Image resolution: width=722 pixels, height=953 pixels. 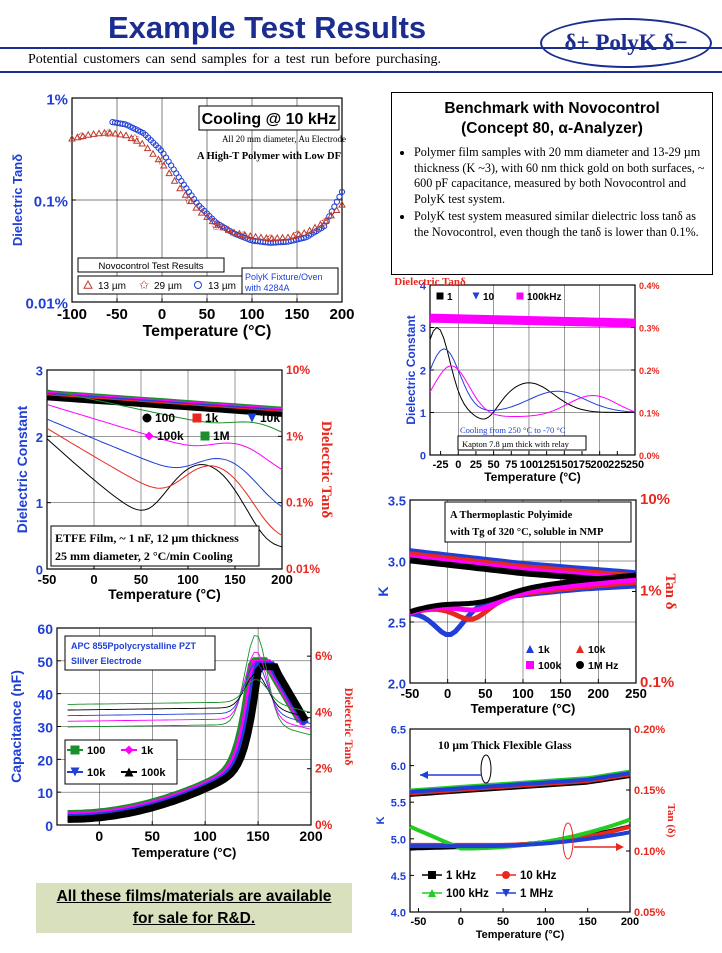 What do you see at coordinates (144, 556) in the screenshot?
I see `annotation-2: 25 mm diameter, 2 °C/min Cooling` at bounding box center [144, 556].